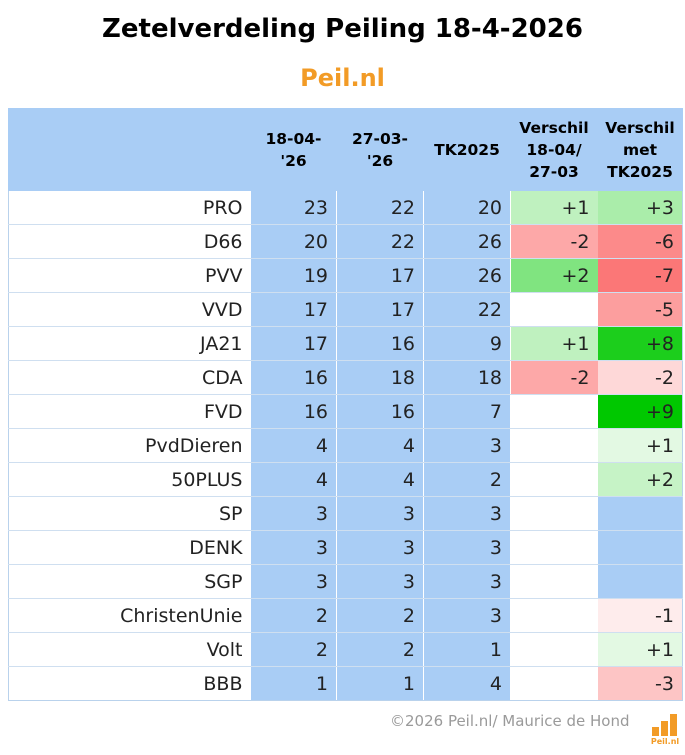  I want to click on diff-tk2025: -5, so click(640, 309).